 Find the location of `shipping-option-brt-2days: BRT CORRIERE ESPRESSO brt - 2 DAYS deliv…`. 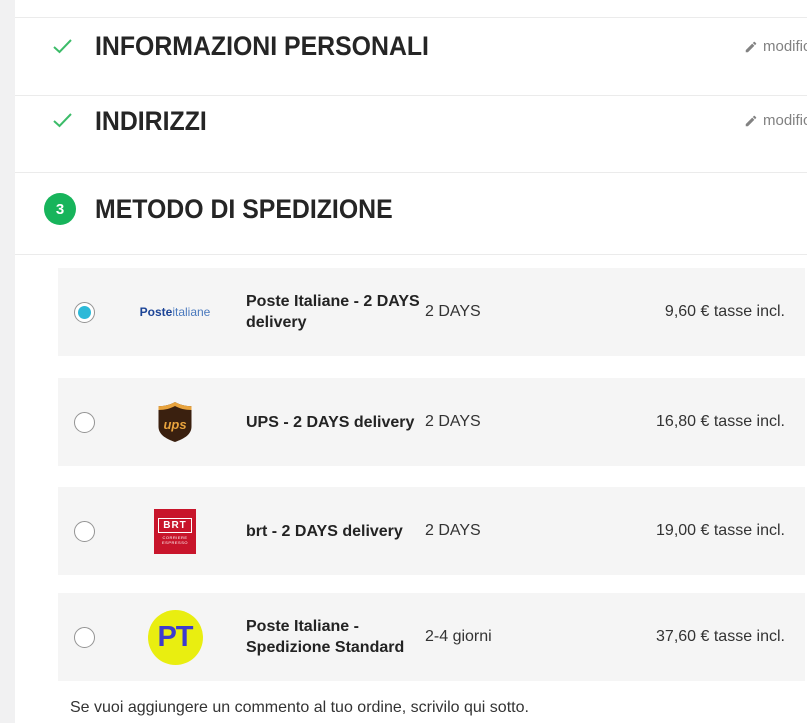

shipping-option-brt-2days: BRT CORRIERE ESPRESSO brt - 2 DAYS deliv… is located at coordinates (431, 531).